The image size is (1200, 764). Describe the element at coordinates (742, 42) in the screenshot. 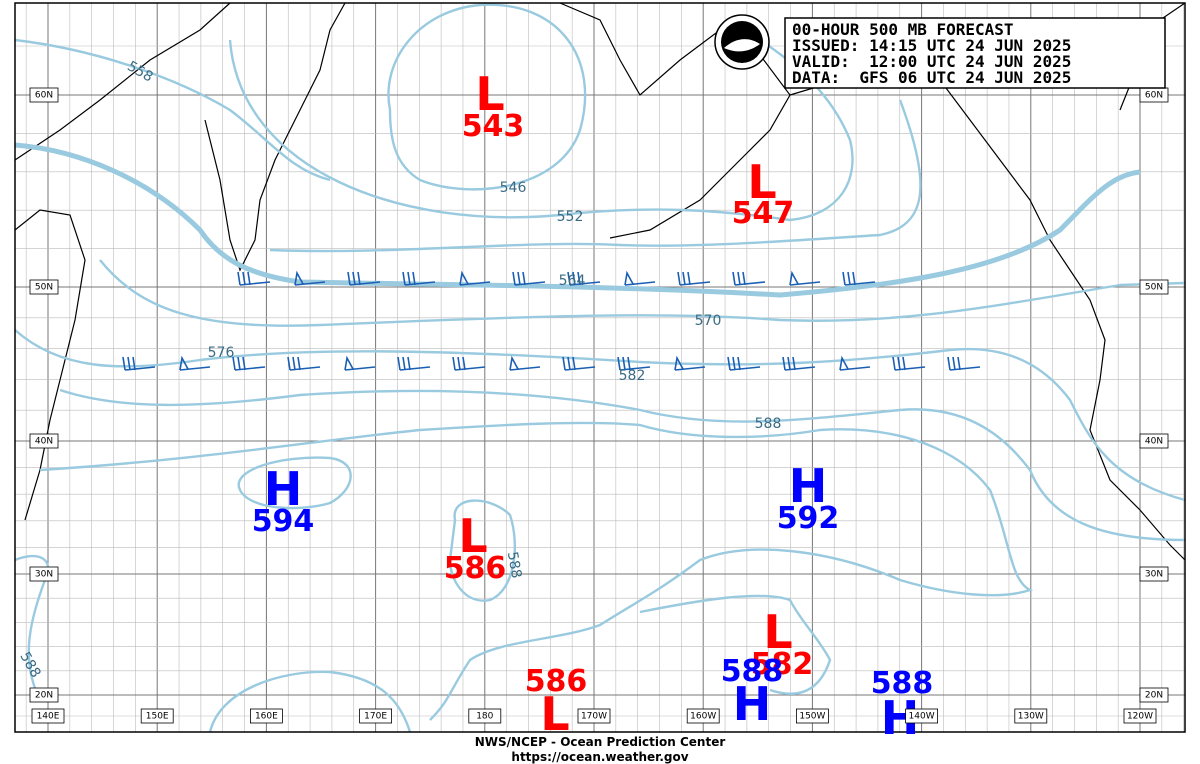

I see `noaa-logo` at that location.